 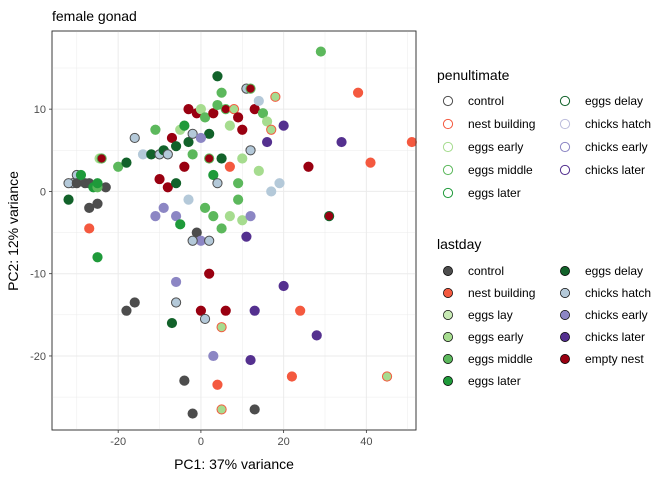 I want to click on legend-penultimate-label: eggs early, so click(x=495, y=147).